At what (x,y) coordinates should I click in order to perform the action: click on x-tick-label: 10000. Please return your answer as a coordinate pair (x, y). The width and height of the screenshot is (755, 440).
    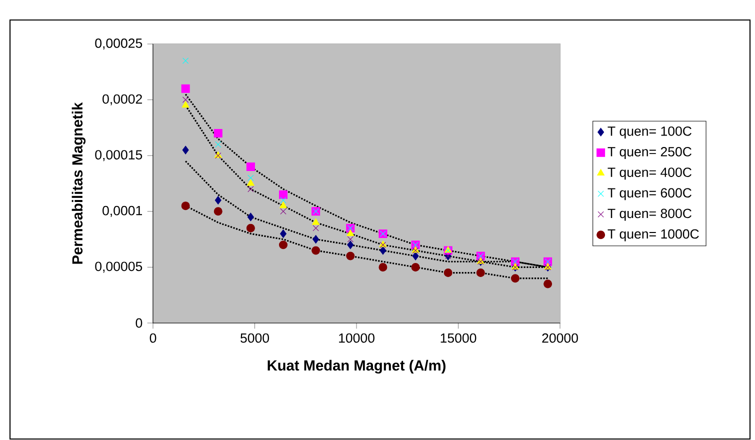
    Looking at the image, I should click on (356, 338).